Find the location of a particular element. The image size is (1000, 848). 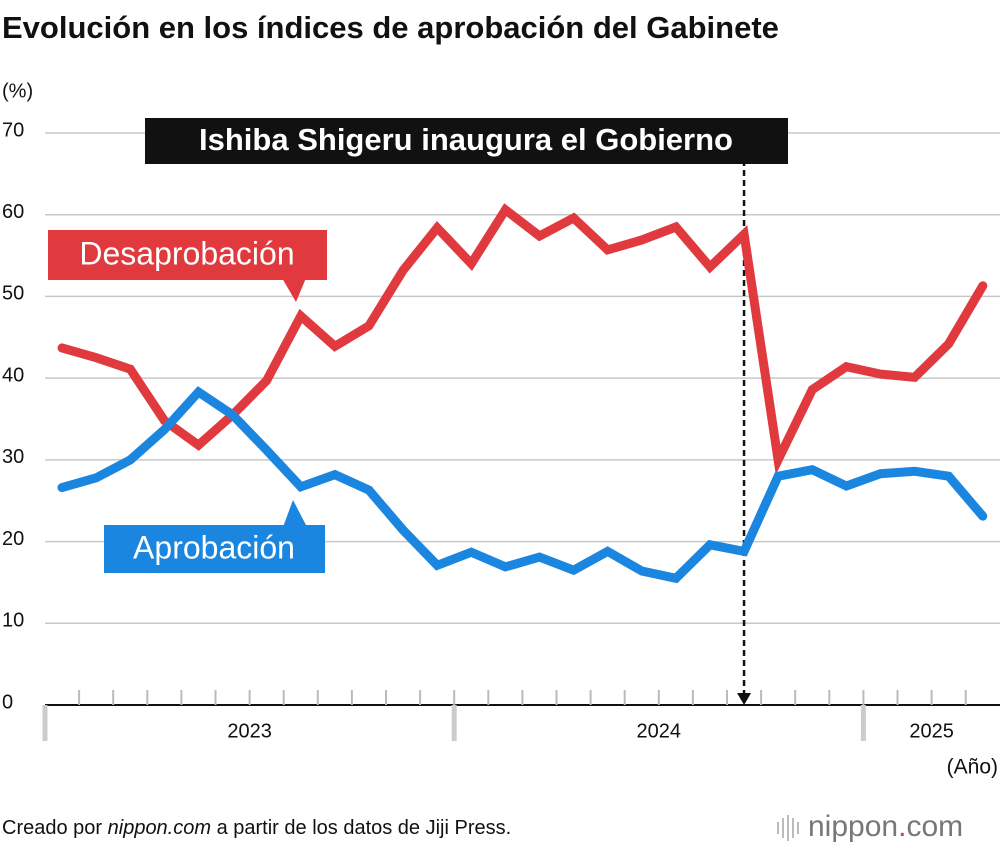

annotation: Ishiba Shigeru inaugura el Gobierno is located at coordinates (466, 139).